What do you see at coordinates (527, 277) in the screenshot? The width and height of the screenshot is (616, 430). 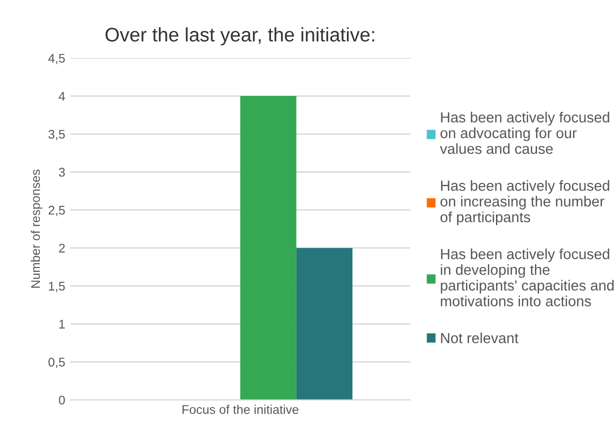 I see `legend-label: Has been actively focused in developing the participants' capacities and motivations into actions` at bounding box center [527, 277].